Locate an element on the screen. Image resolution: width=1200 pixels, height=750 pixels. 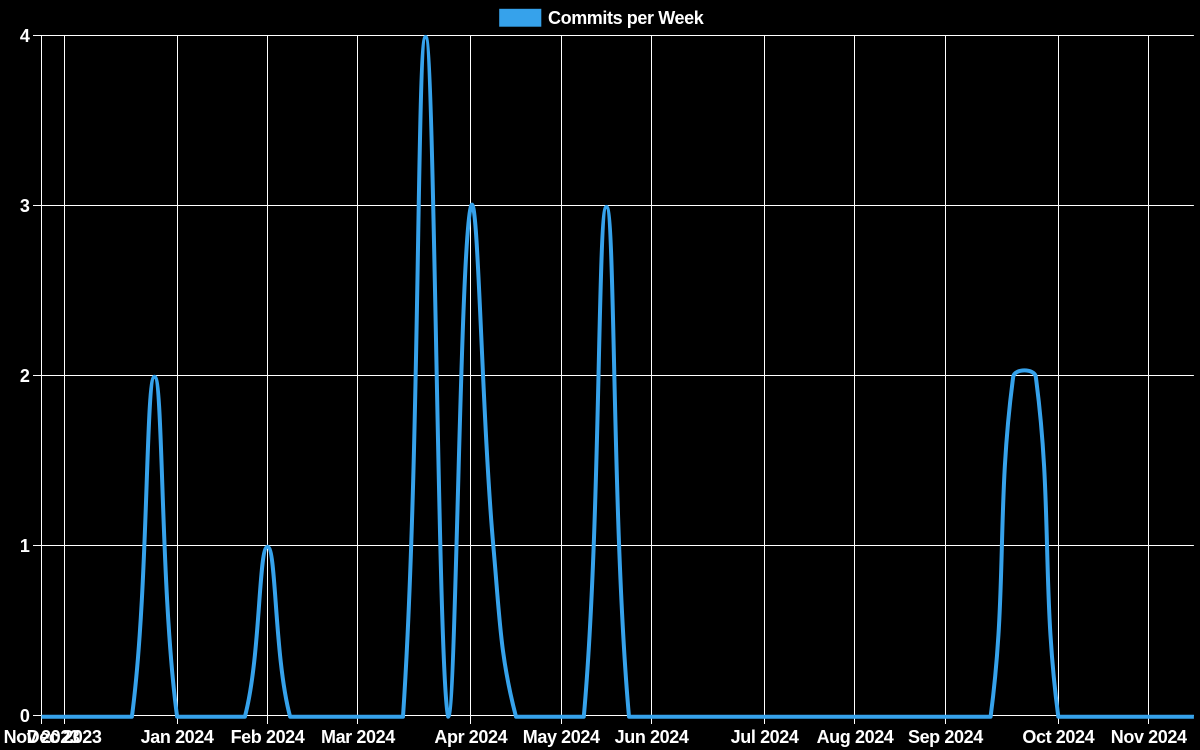
svg-text: May 2024 is located at coordinates (561, 737).